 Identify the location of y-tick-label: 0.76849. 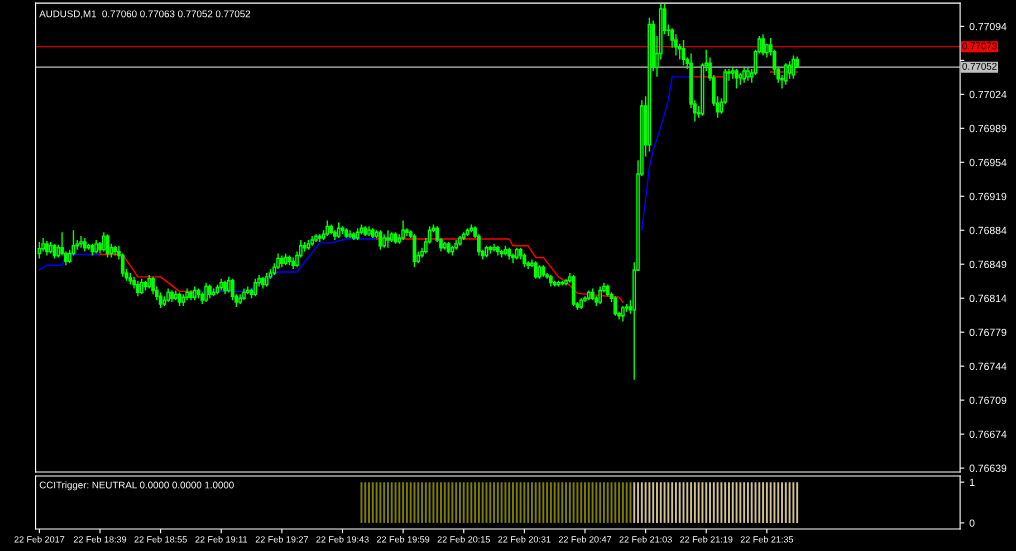
(988, 264).